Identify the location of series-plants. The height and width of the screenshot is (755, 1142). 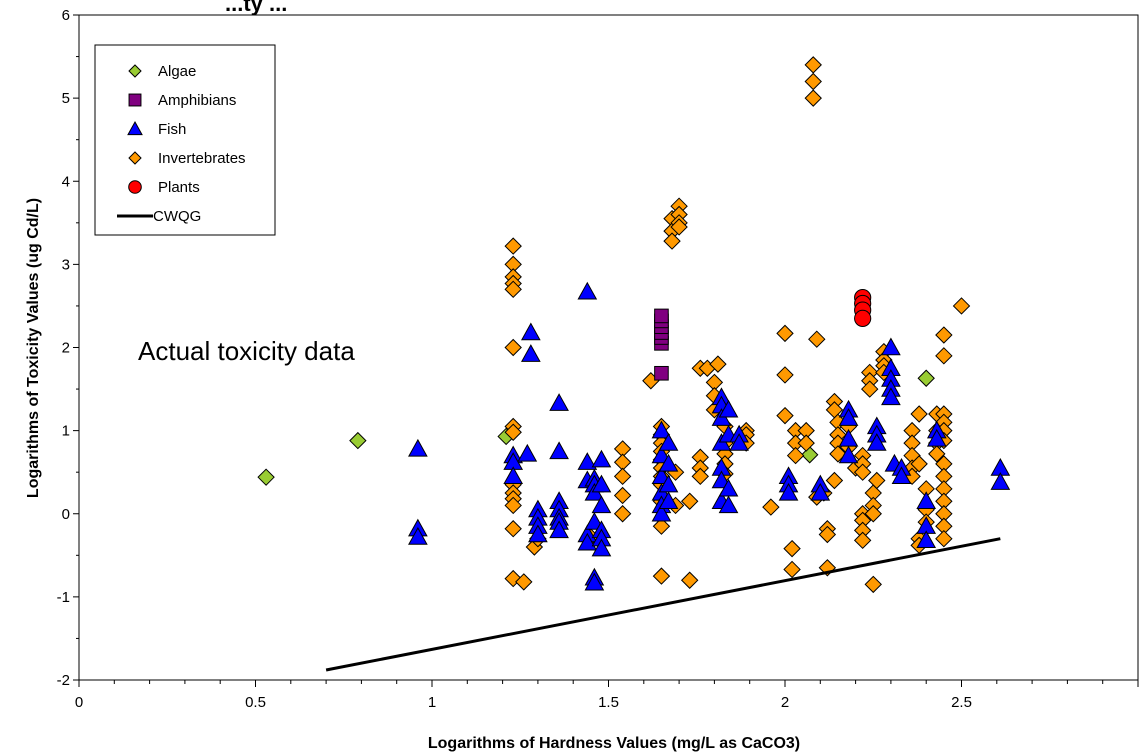
(863, 308).